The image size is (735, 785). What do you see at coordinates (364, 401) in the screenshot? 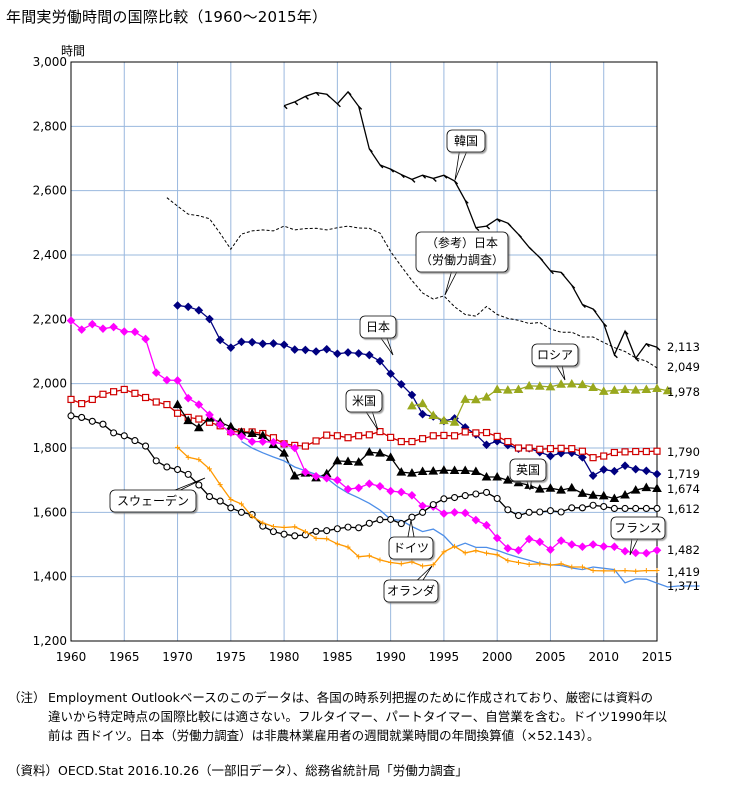
I see `series-label: 米国` at bounding box center [364, 401].